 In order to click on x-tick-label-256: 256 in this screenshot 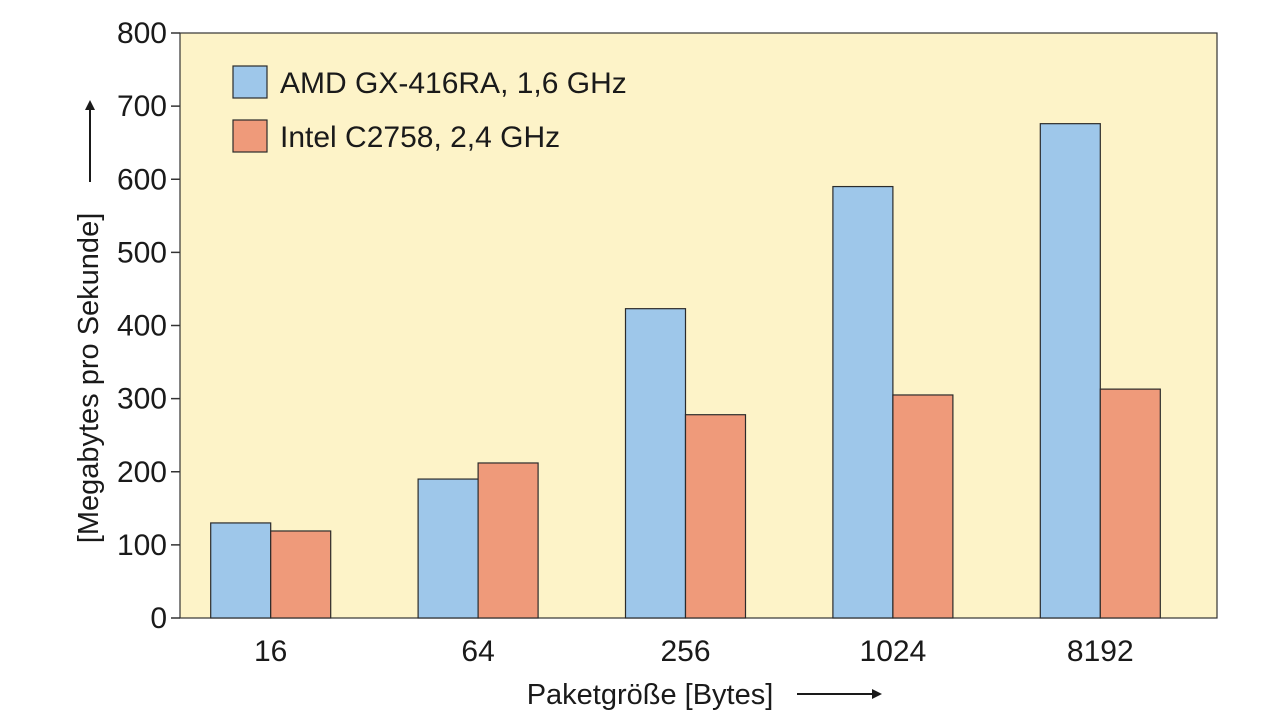, I will do `click(685, 651)`.